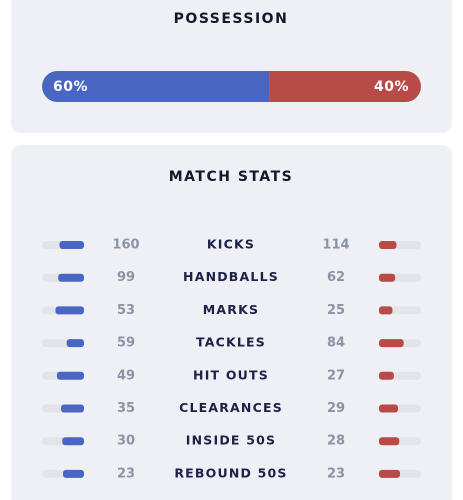  Describe the element at coordinates (391, 87) in the screenshot. I see `possession-away-label: 40%` at that location.